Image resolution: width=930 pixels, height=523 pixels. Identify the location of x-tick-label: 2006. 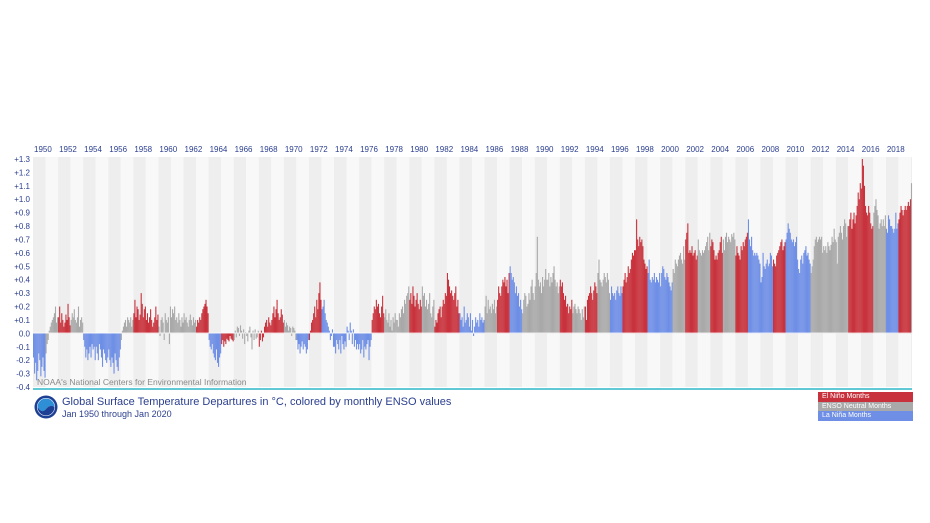
(745, 149).